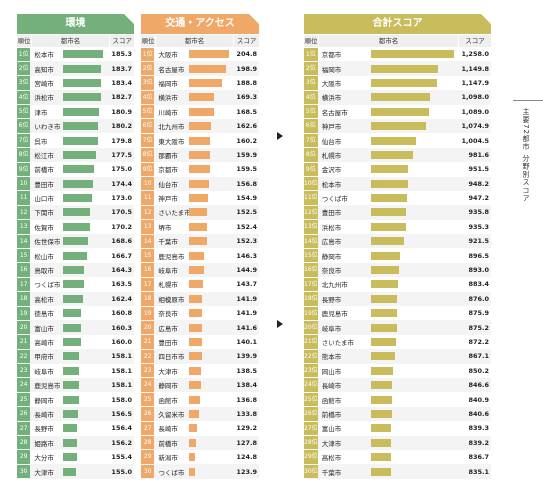  I want to click on score-value: 1,098.0, so click(475, 97).